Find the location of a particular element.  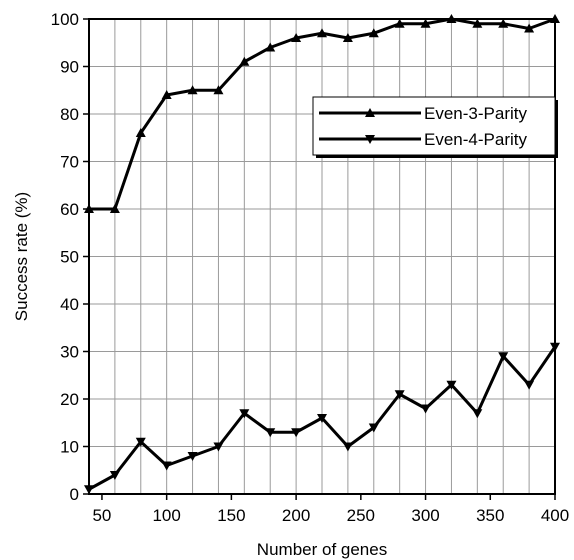

y-tick-label: 30 is located at coordinates (69, 352).